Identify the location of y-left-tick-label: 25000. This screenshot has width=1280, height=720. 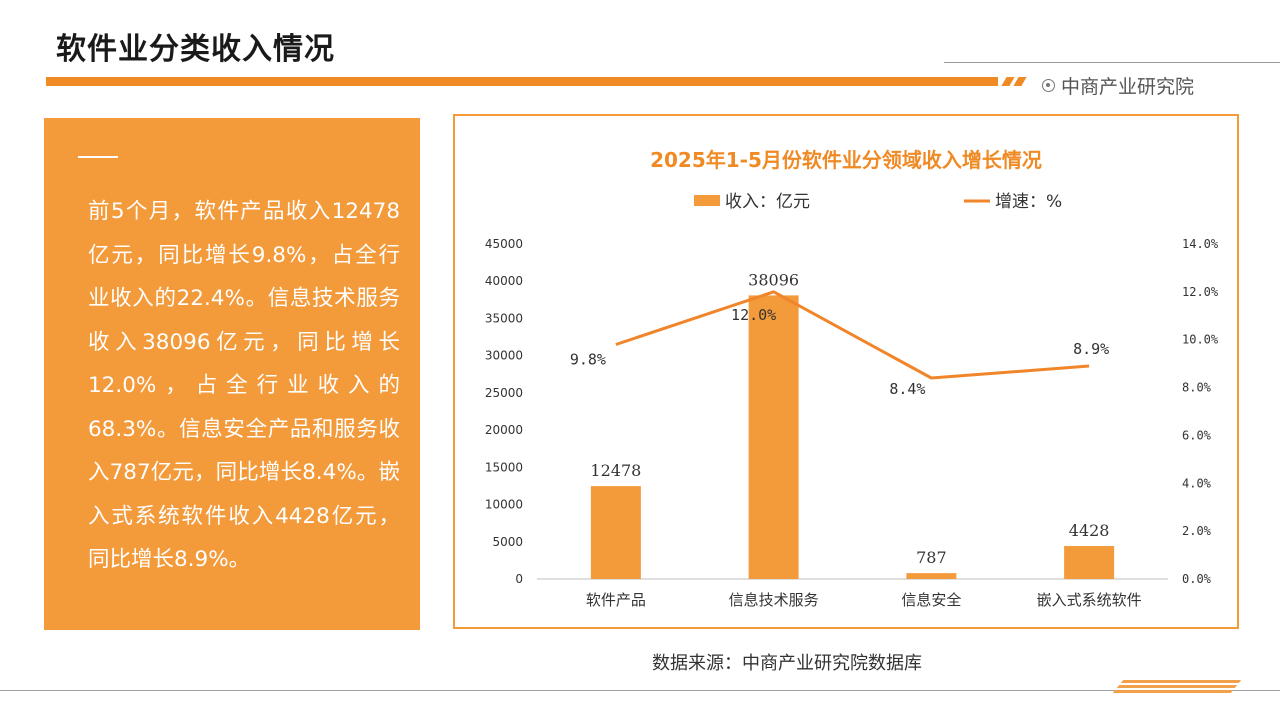
(504, 393).